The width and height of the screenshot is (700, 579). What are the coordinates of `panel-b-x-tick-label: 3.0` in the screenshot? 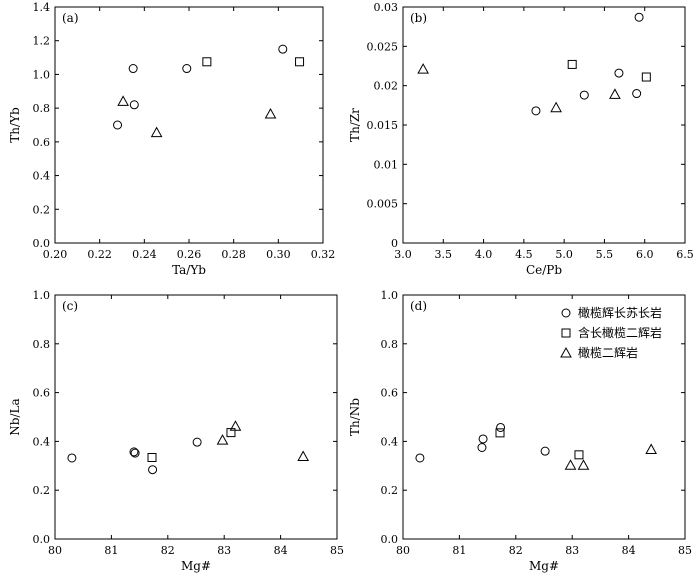 It's located at (403, 254).